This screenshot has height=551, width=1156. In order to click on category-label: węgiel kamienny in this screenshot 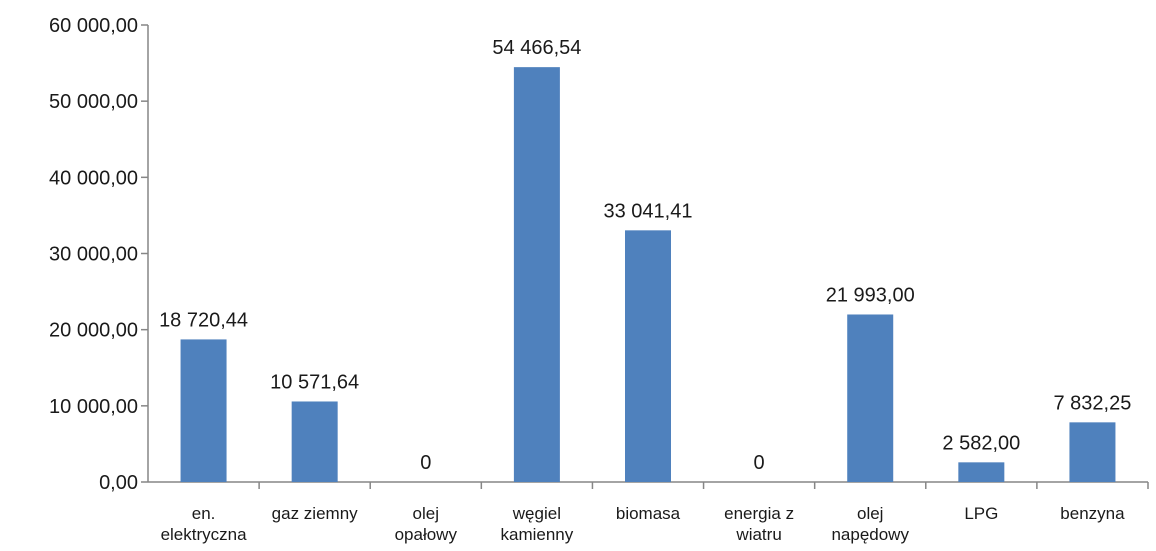, I will do `click(537, 524)`.